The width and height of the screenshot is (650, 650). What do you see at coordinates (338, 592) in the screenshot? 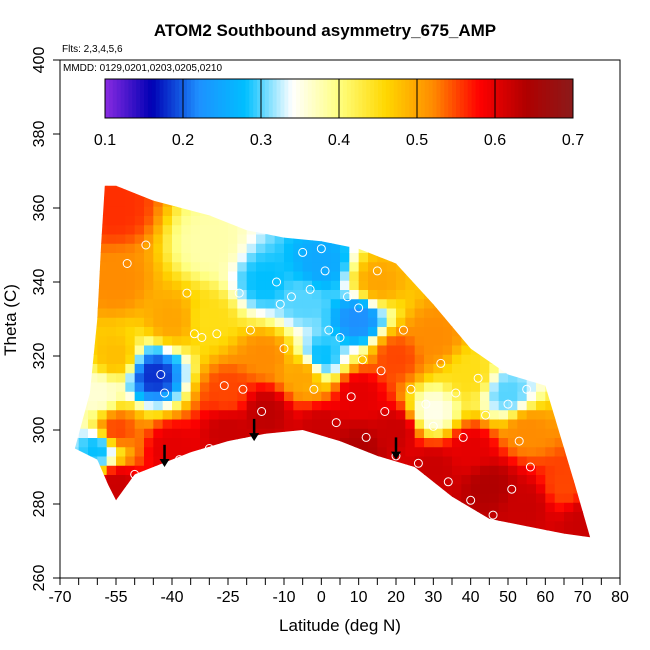
I see `x-axis: -70 -55 -40 -25 -10 0 10 20 30 40 50 60 70 80` at bounding box center [338, 592].